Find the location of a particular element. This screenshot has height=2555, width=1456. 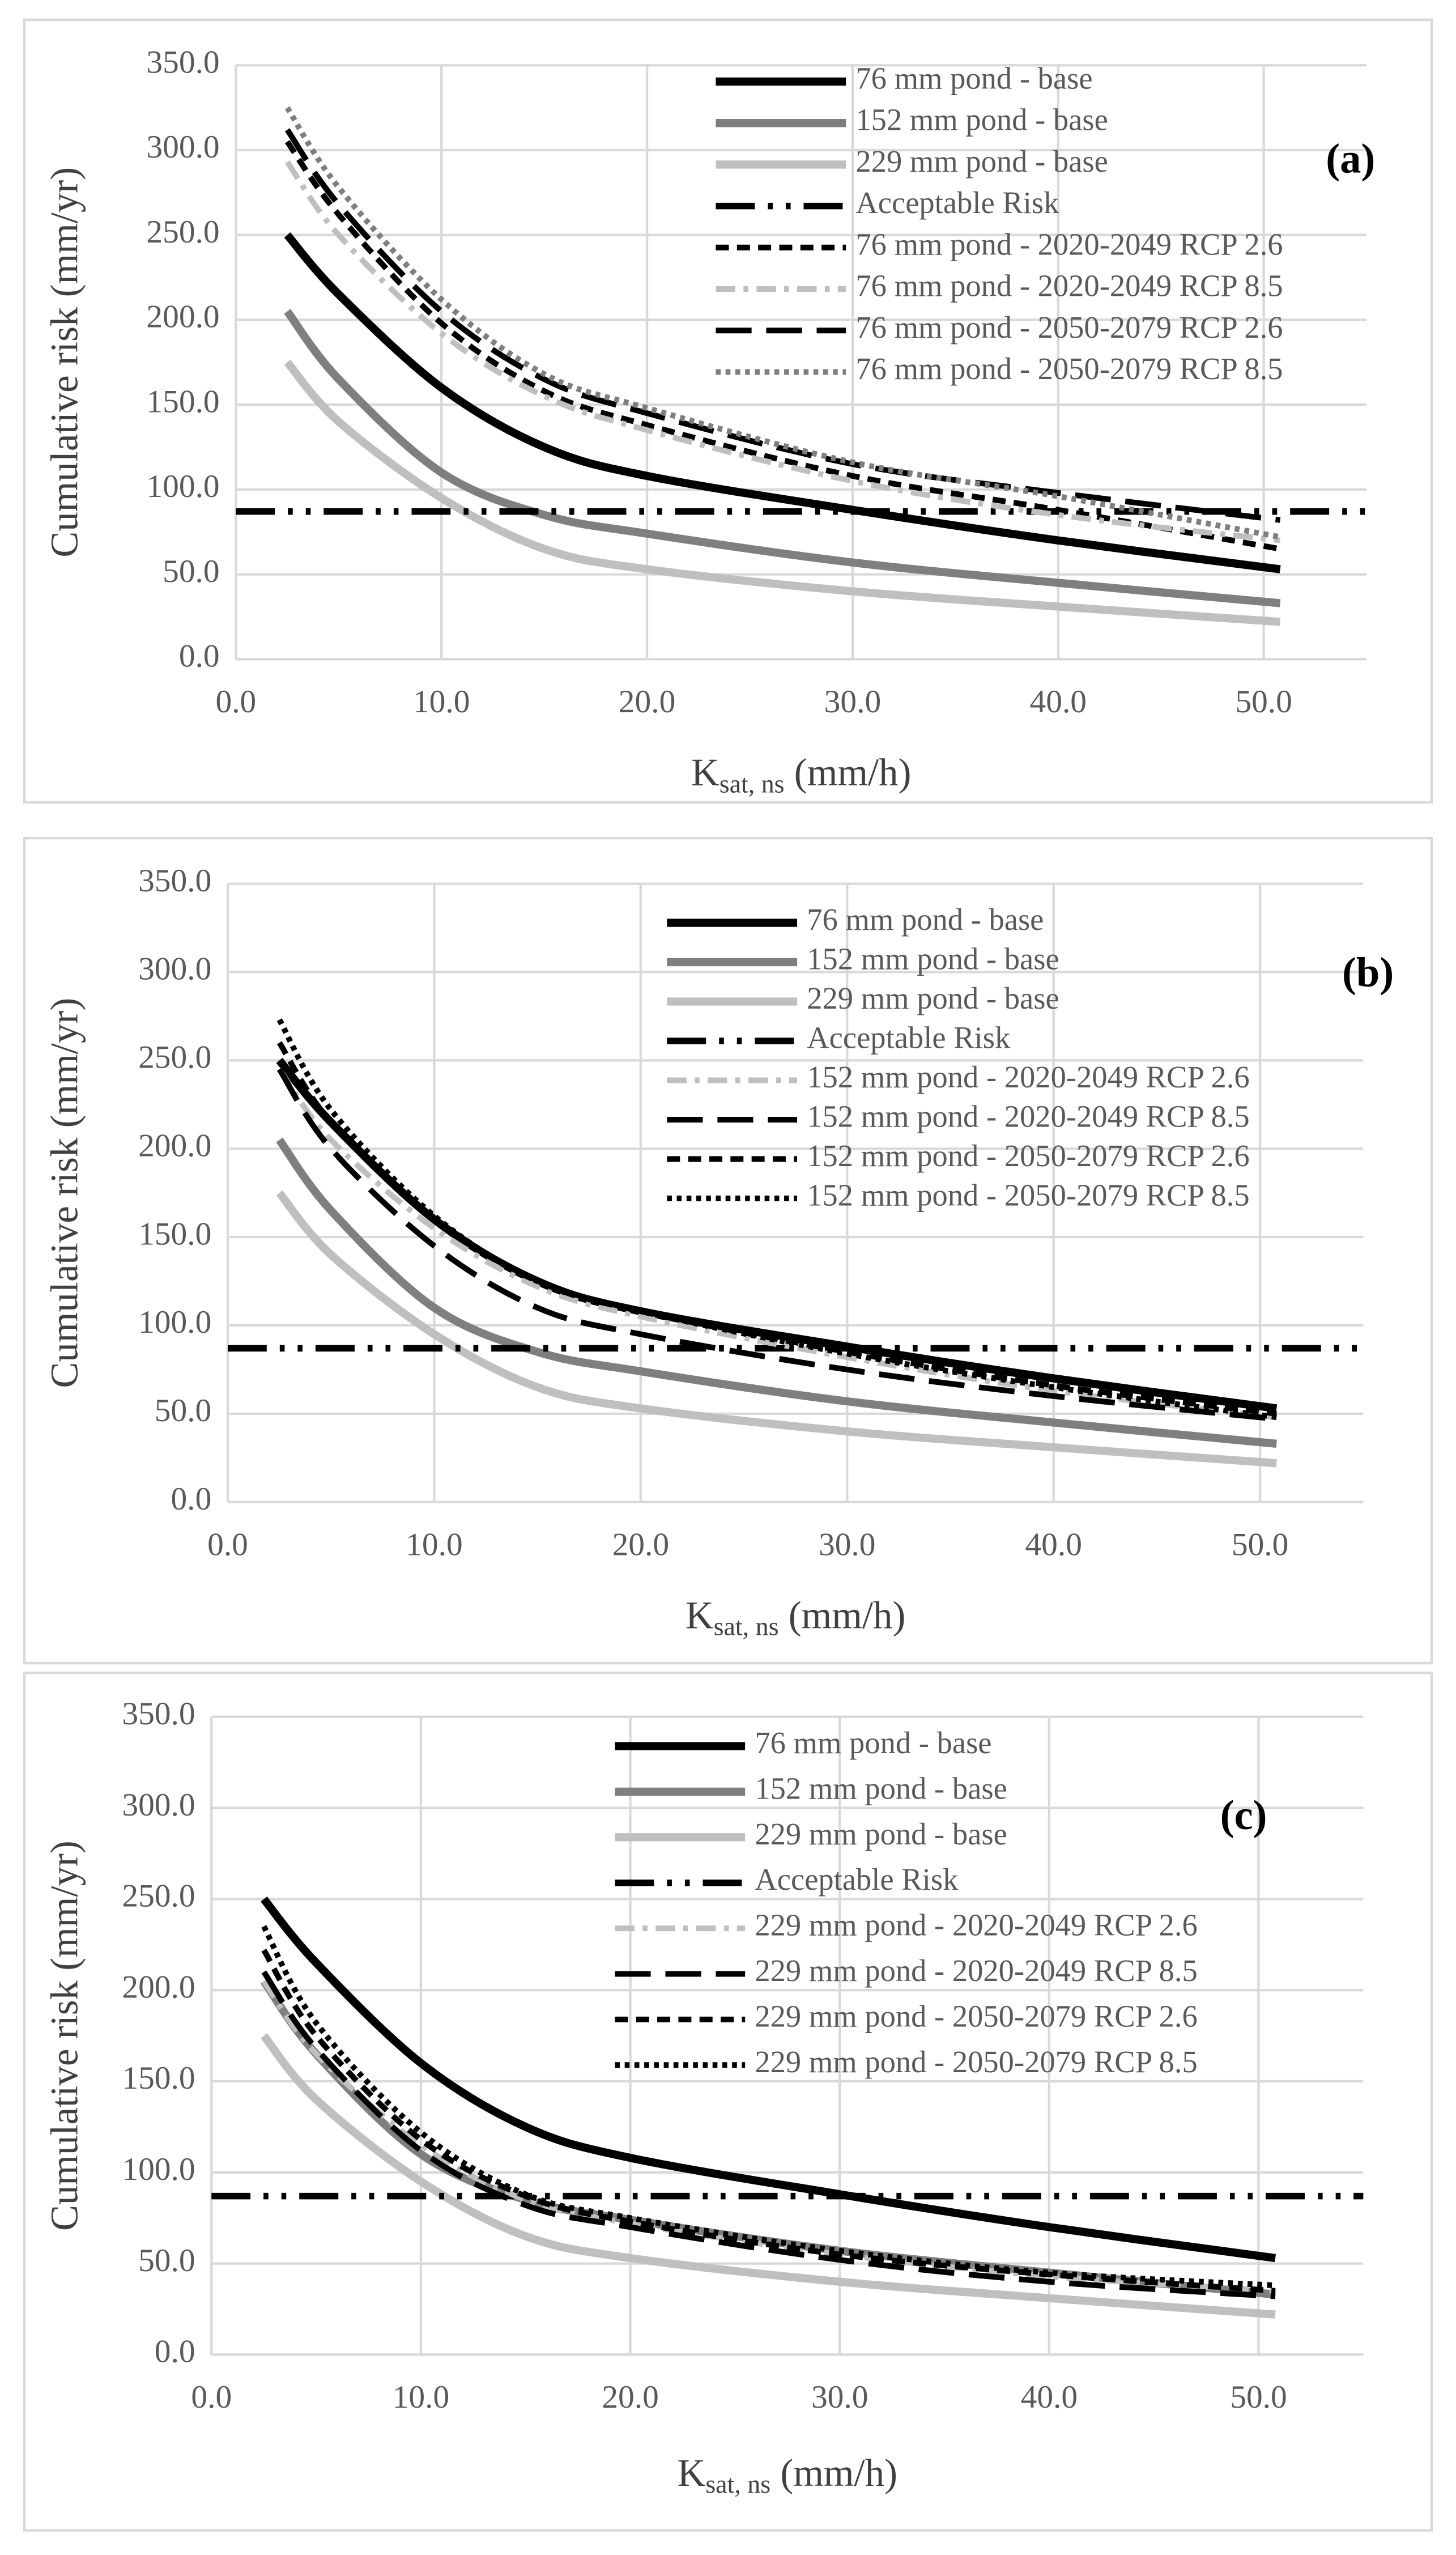

x-tick-label: 0.0 is located at coordinates (211, 2397).